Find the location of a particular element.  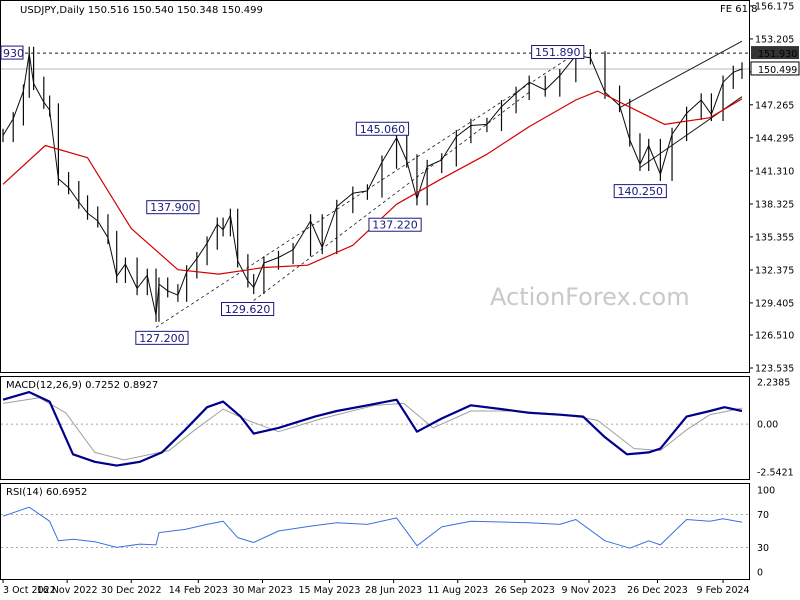

macd-tick-label: -2.5421 is located at coordinates (775, 473).